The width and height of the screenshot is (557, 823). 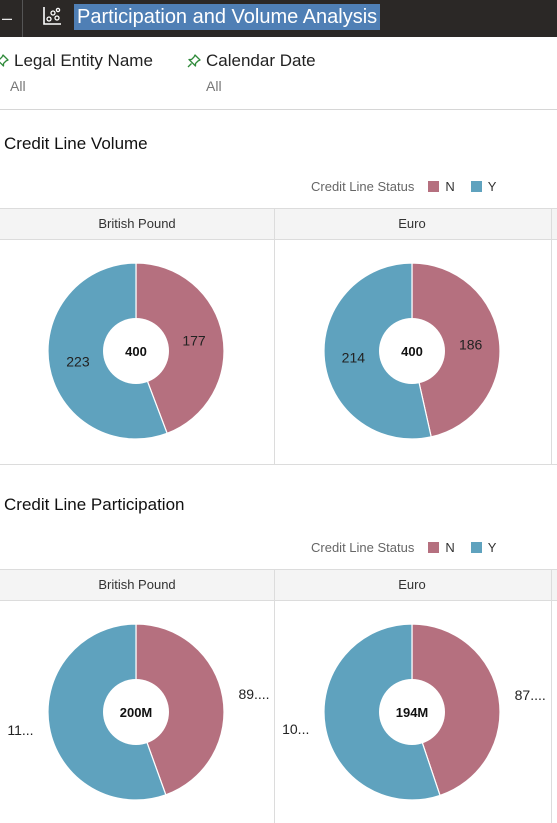 I want to click on legend-volume: Credit Line Status N Y, so click(x=403, y=186).